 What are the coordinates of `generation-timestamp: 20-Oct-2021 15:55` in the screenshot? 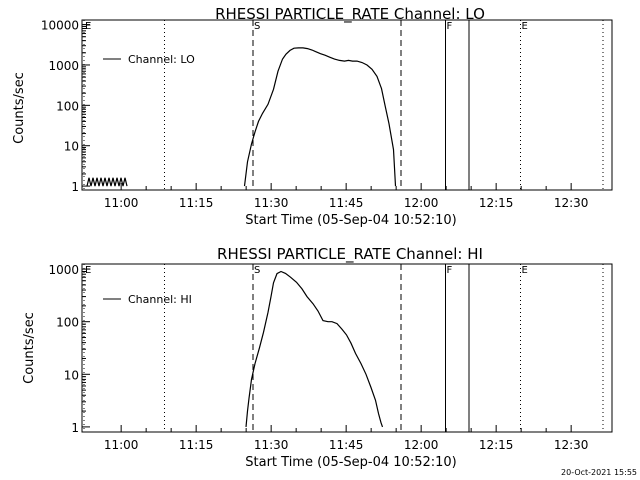 It's located at (599, 472).